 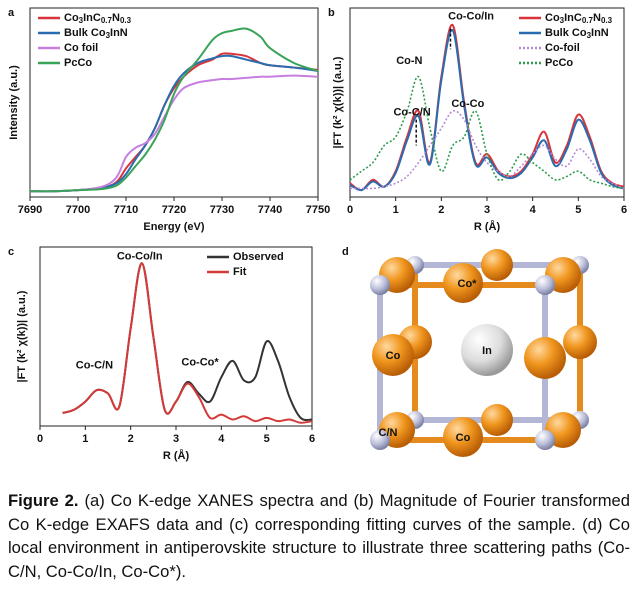 What do you see at coordinates (30, 210) in the screenshot?
I see `x-tick-label: 7690` at bounding box center [30, 210].